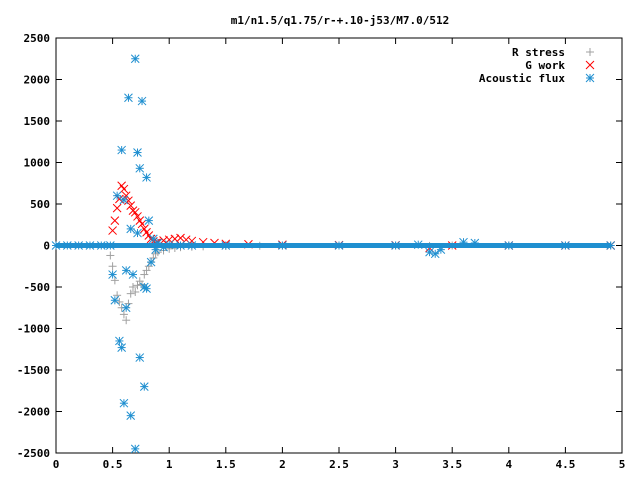 Image resolution: width=640 pixels, height=485 pixels. I want to click on y-tick-label: -1000, so click(33, 329).